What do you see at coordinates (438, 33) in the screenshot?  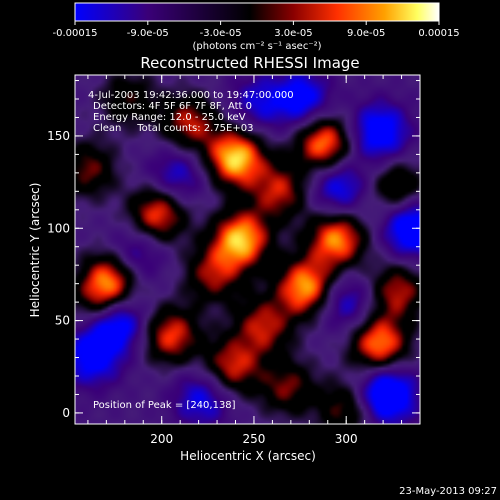 I see `colorbar-tick-label: 0.00015` at bounding box center [438, 33].